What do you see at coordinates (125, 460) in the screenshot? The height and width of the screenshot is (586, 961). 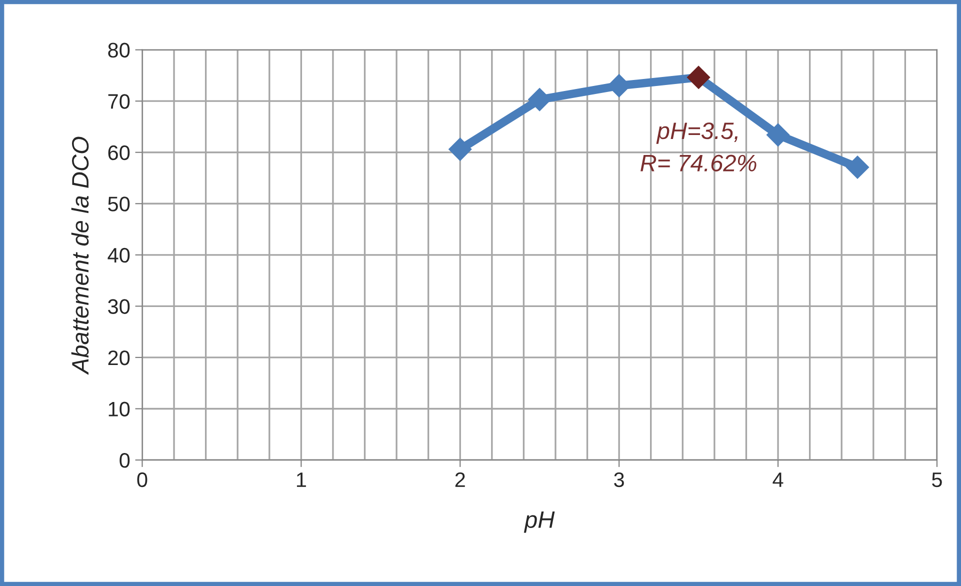 I see `y-tick-label: 0` at bounding box center [125, 460].